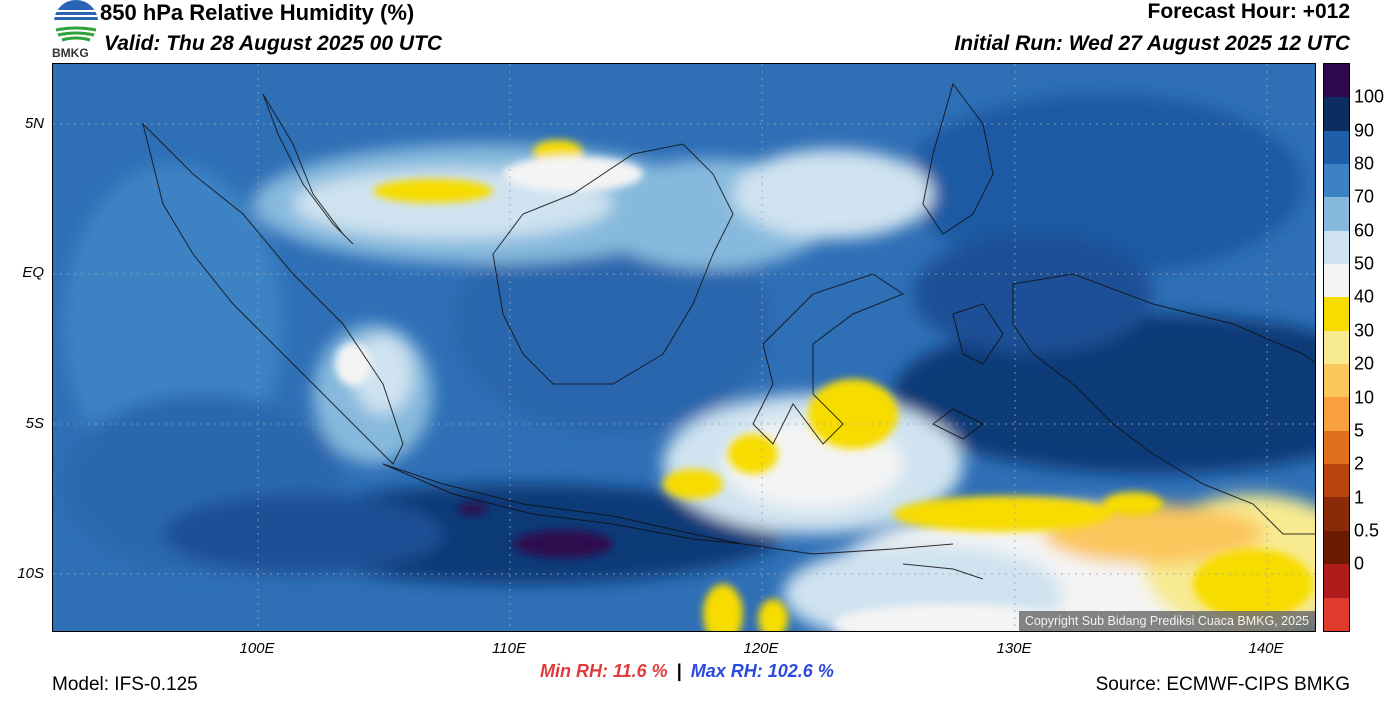 This screenshot has height=709, width=1400. I want to click on colorbar-label: 90, so click(1364, 130).